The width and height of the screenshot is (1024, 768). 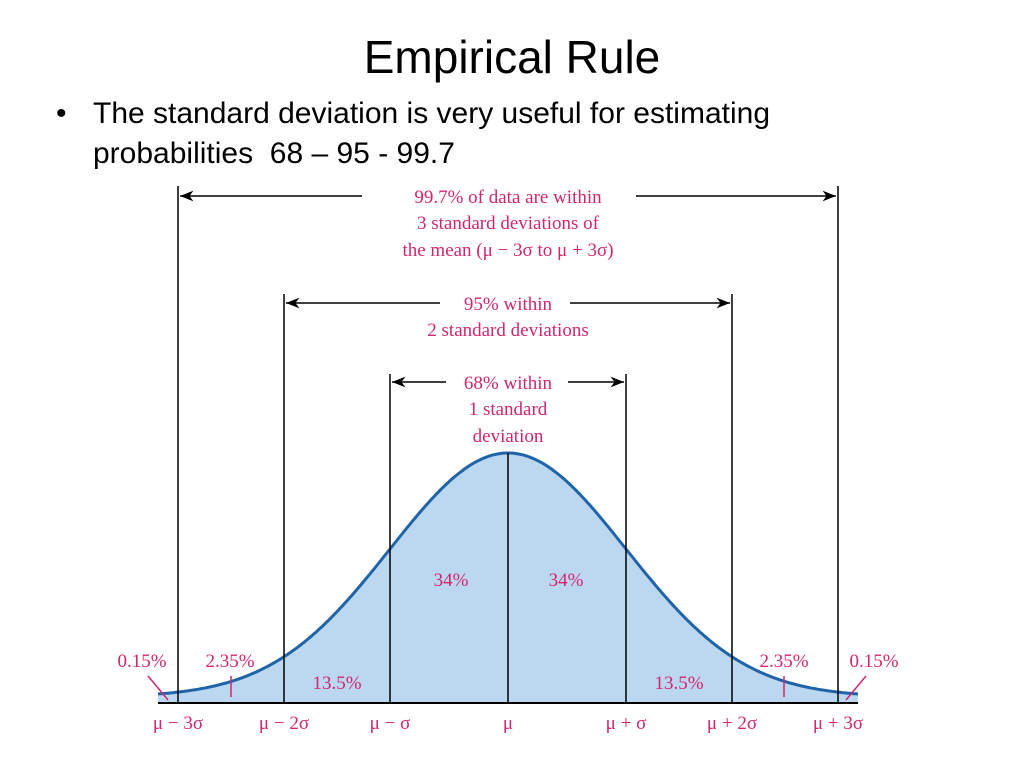 I want to click on leader-left-tail, so click(x=158, y=688).